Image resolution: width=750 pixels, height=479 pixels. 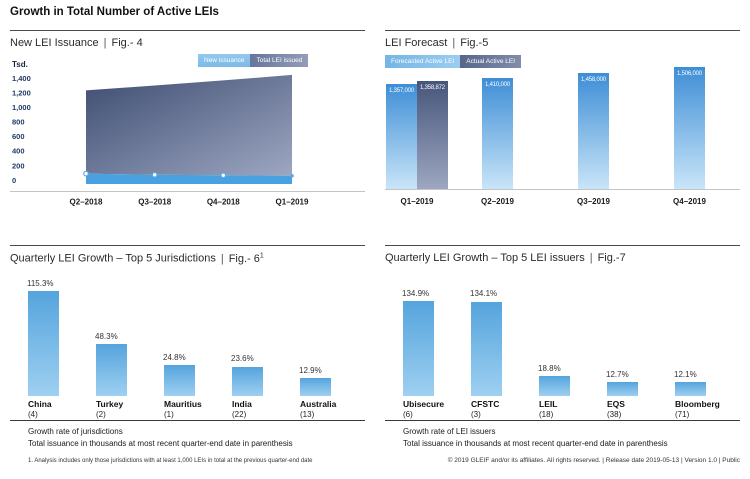 What do you see at coordinates (689, 74) in the screenshot?
I see `bar-value-label: 1,506,000` at bounding box center [689, 74].